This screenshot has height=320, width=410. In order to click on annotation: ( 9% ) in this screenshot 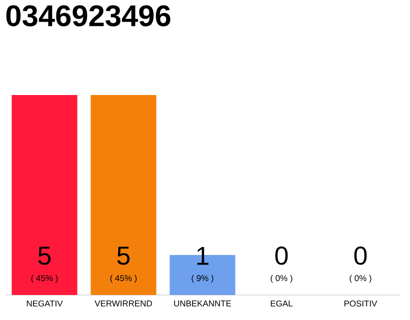, I will do `click(203, 278)`.